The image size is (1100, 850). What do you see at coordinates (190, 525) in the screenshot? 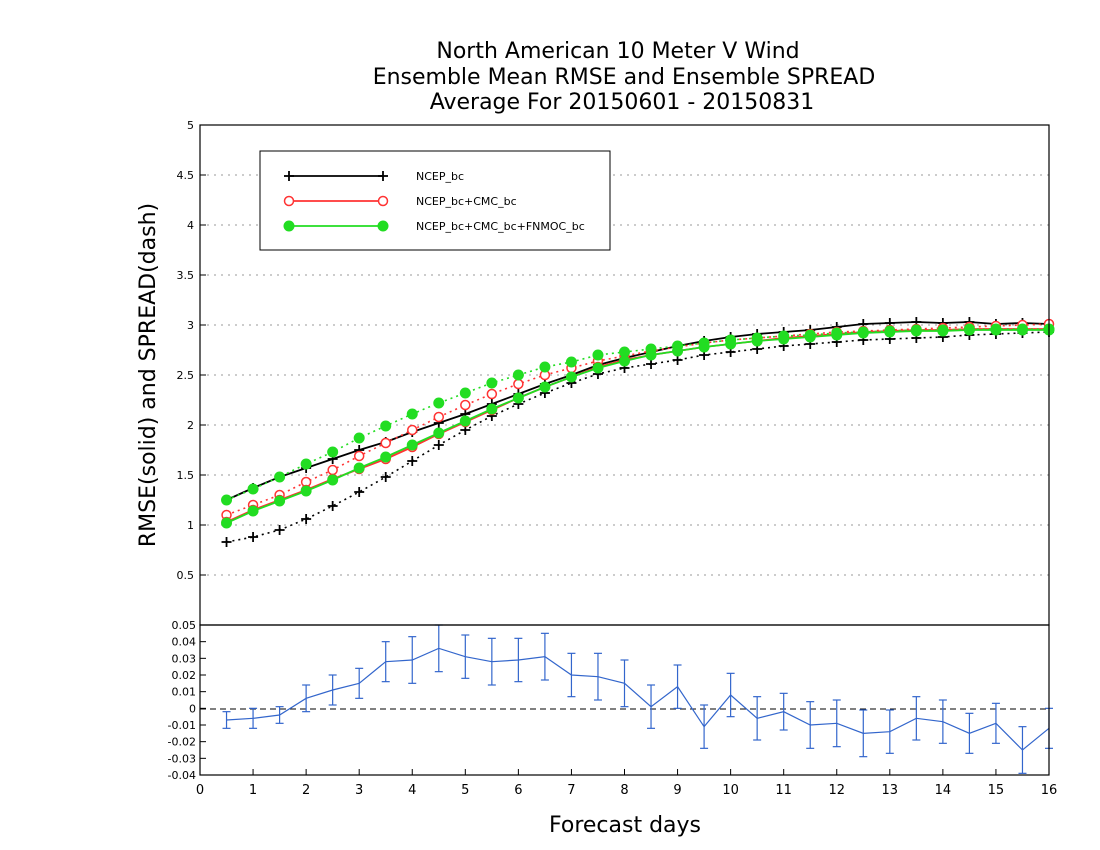
I see `y-tick-label: 1` at bounding box center [190, 525].